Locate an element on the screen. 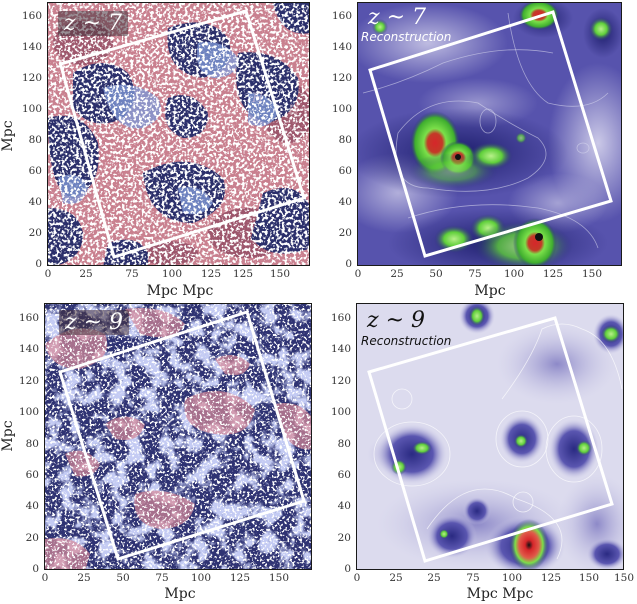 The width and height of the screenshot is (637, 604). overlay-text-hplus: H+ is located at coordinates (299, 110).